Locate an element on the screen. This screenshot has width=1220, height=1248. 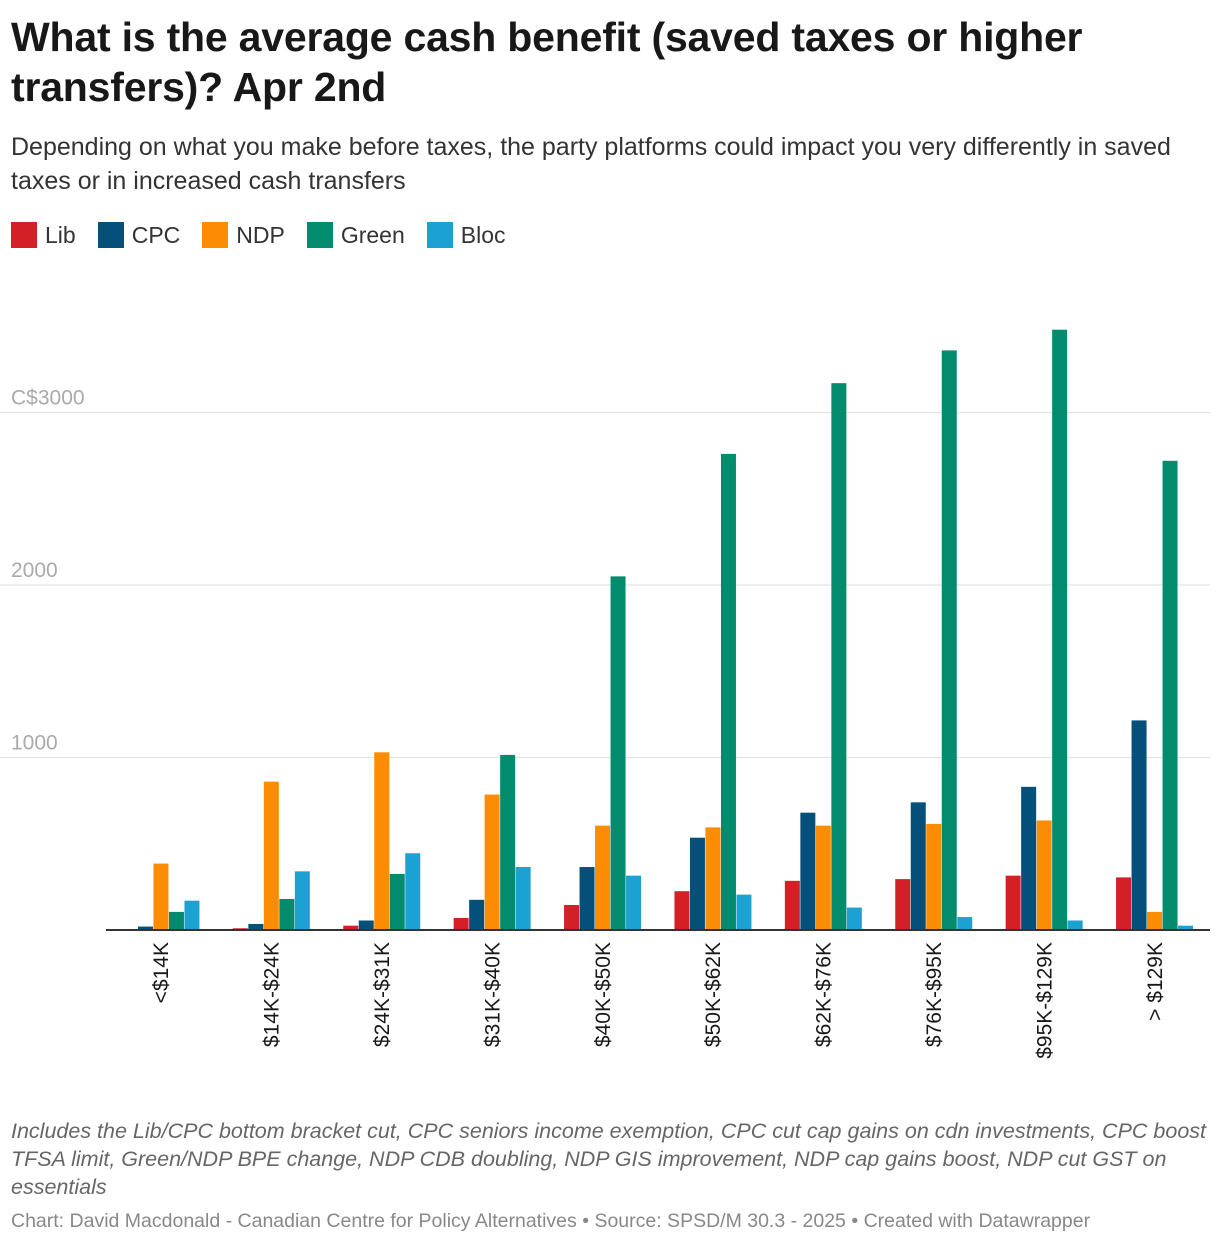
x-tick-label: $31K-$40K is located at coordinates (492, 994).